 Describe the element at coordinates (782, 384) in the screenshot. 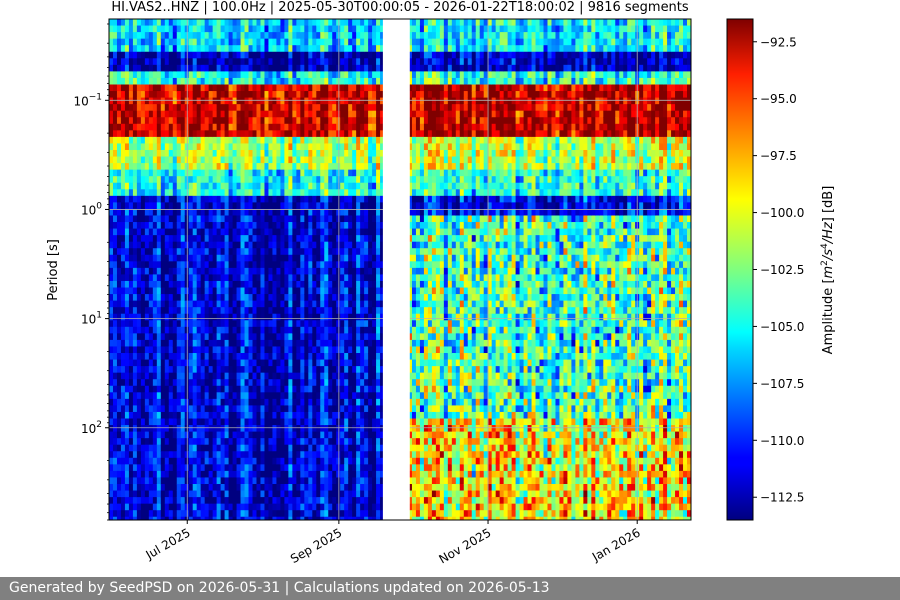

I see `colorbar-tick-label: −107.5` at that location.